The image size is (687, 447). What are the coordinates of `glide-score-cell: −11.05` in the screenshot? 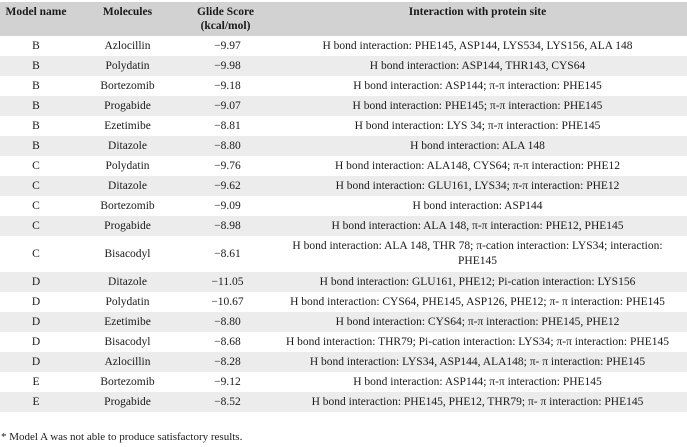 It's located at (227, 281).